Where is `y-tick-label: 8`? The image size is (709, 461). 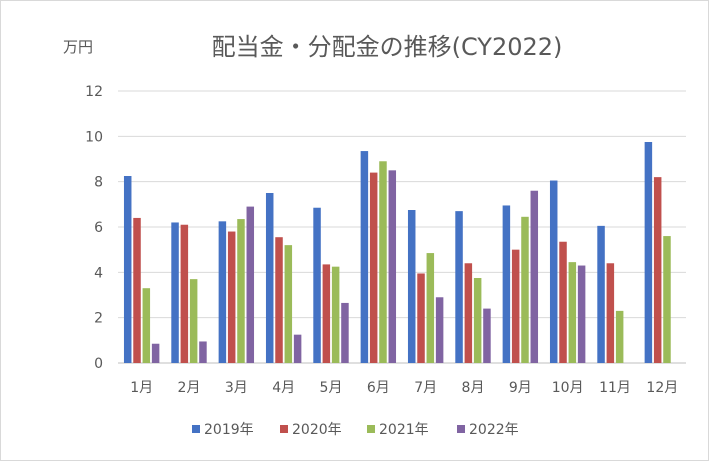 y-tick-label: 8 is located at coordinates (98, 183).